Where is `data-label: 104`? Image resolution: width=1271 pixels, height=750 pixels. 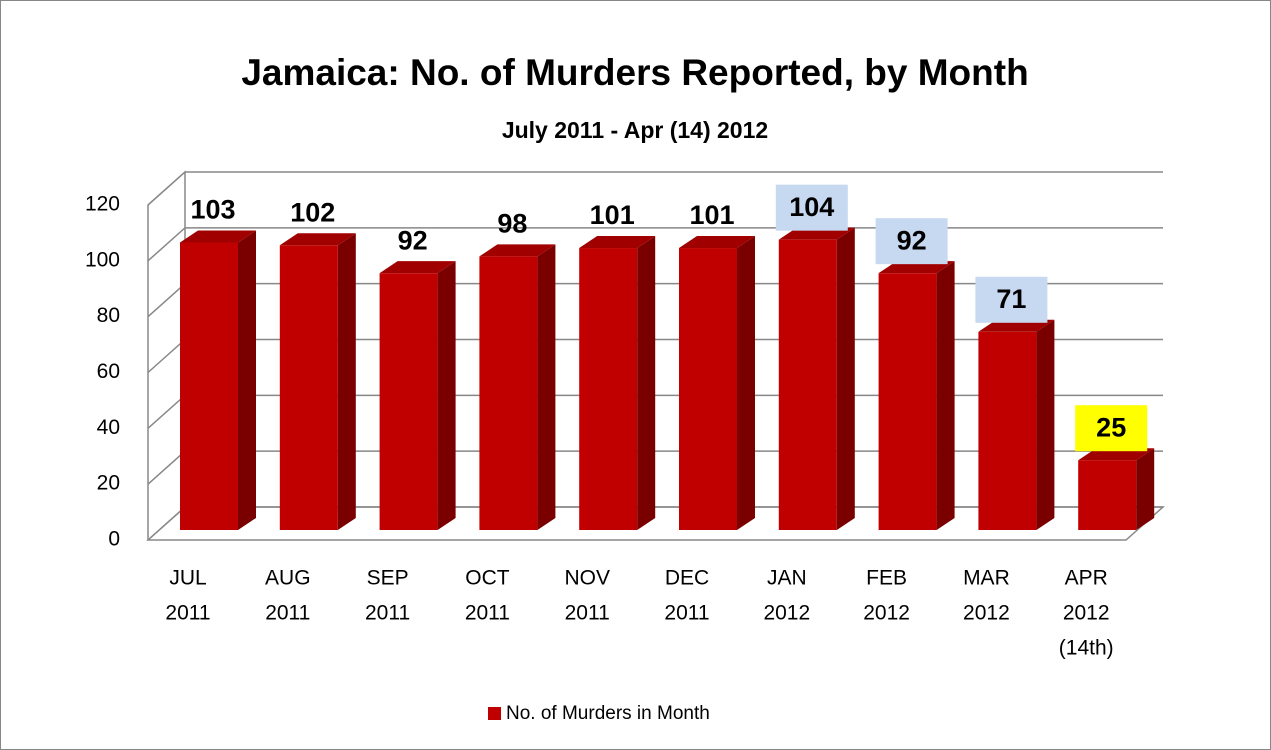 data-label: 104 is located at coordinates (811, 207).